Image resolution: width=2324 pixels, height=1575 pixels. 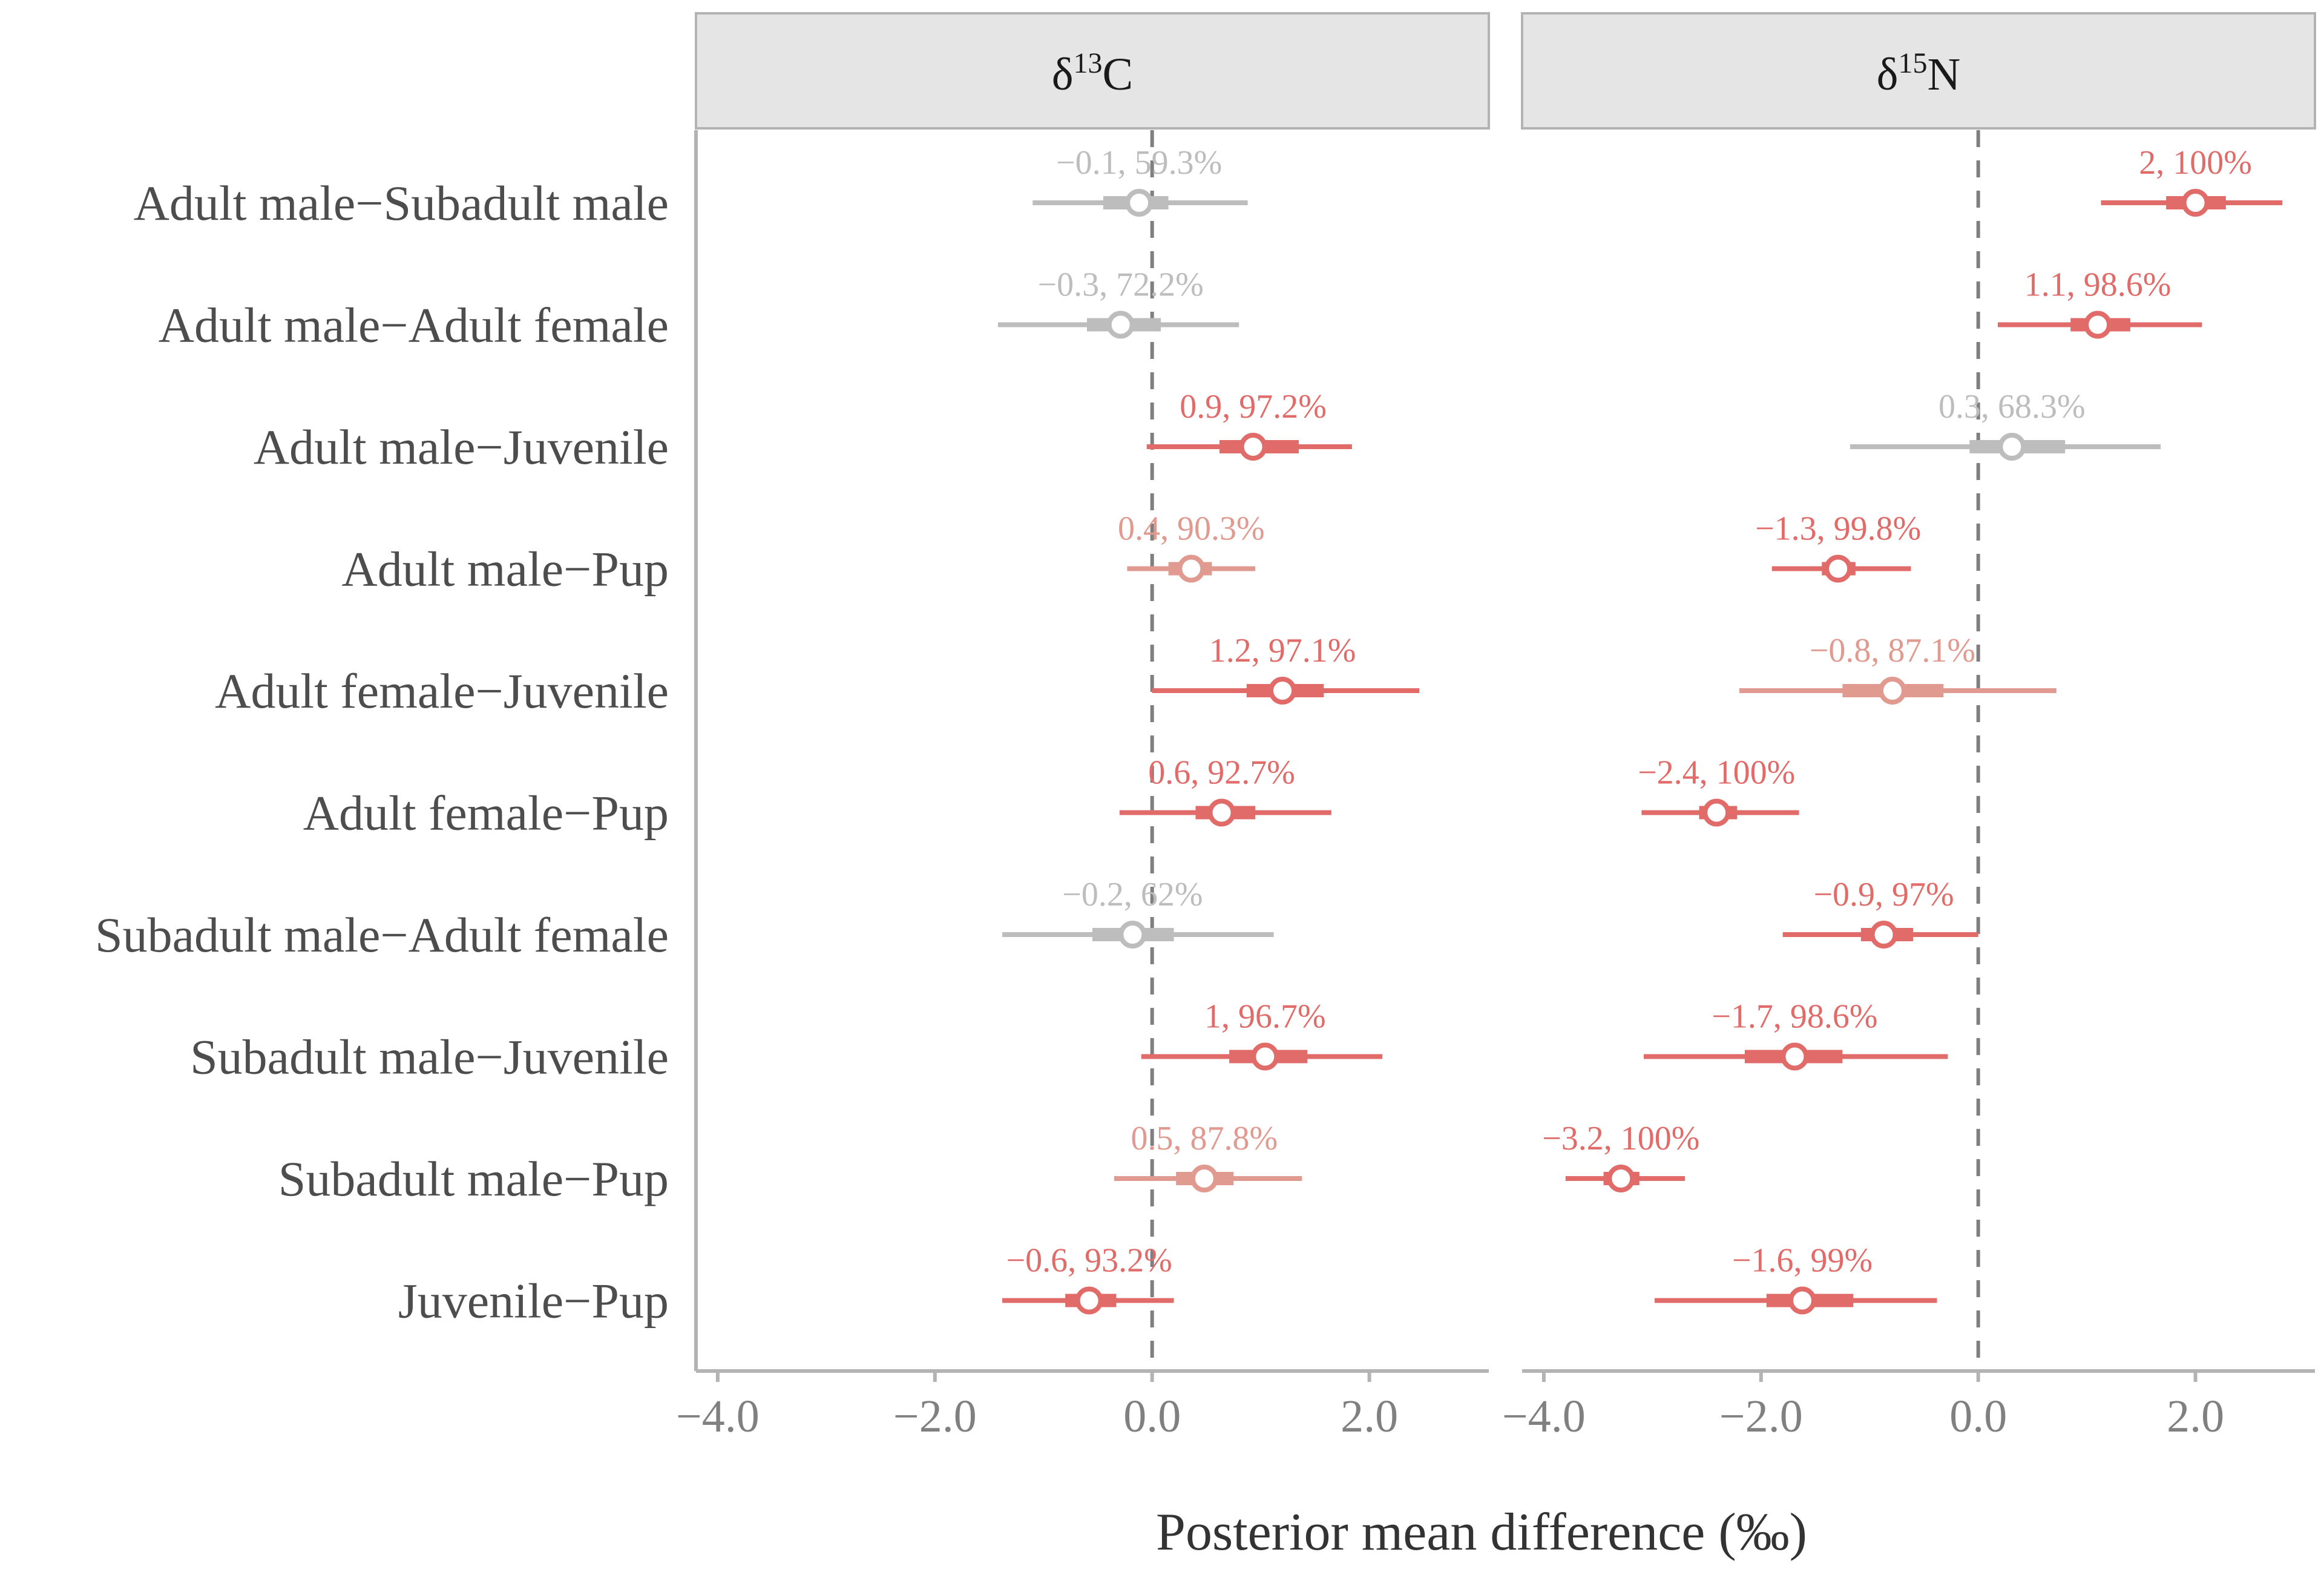 What do you see at coordinates (1883, 894) in the screenshot?
I see `point-label: −0.9, 97%` at bounding box center [1883, 894].